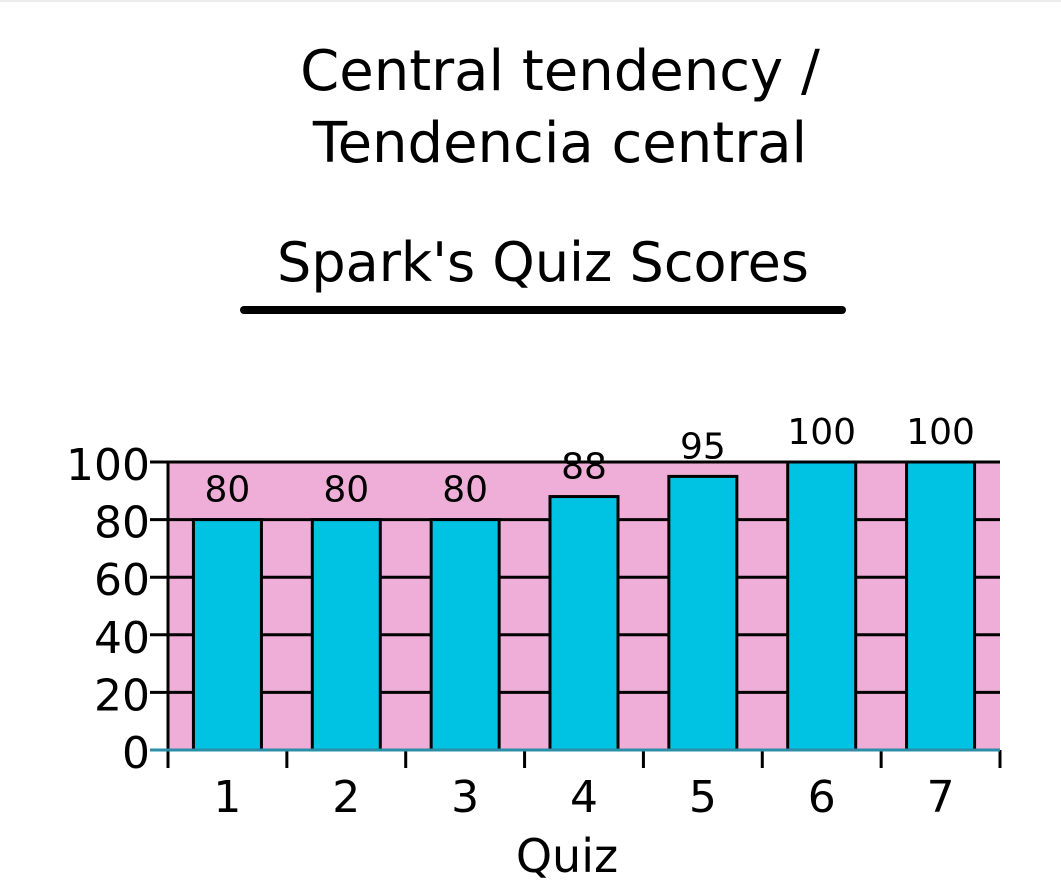  I want to click on chart-title: Spark's Quiz Scores, so click(543, 262).